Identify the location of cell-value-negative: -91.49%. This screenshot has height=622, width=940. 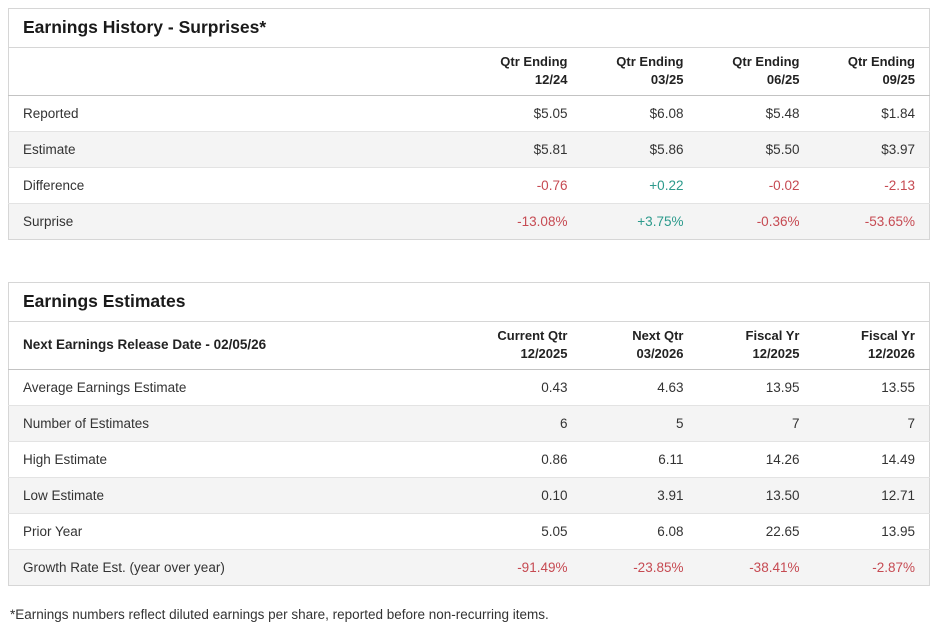
(523, 567).